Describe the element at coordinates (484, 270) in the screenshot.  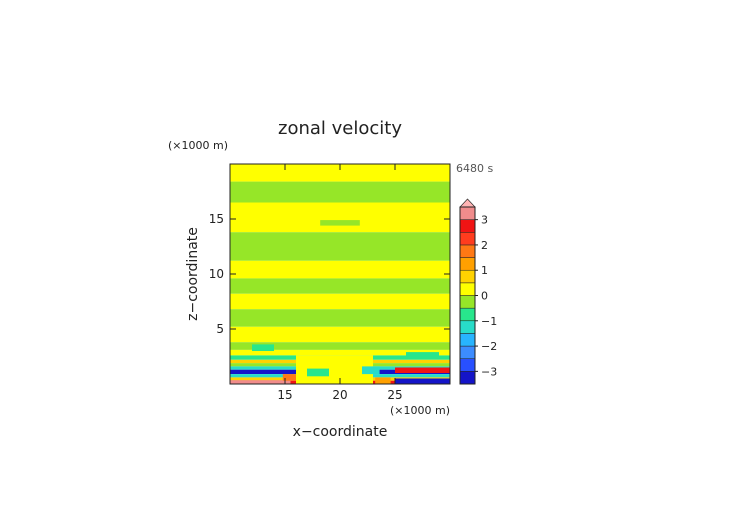
I see `colorbar-tick-label: 1` at that location.